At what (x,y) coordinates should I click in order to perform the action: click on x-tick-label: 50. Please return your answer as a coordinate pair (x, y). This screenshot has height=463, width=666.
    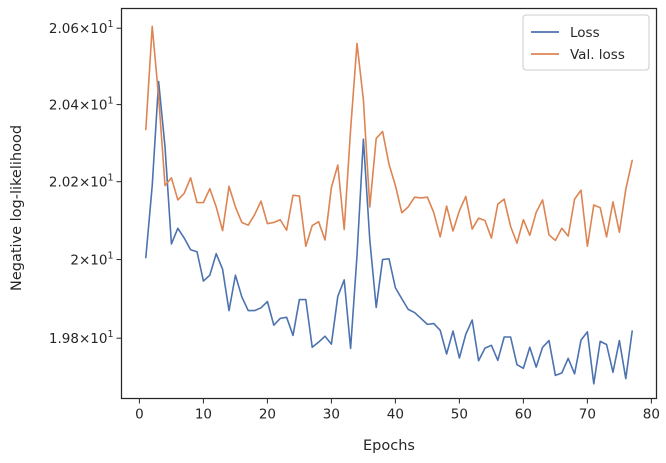
    Looking at the image, I should click on (459, 415).